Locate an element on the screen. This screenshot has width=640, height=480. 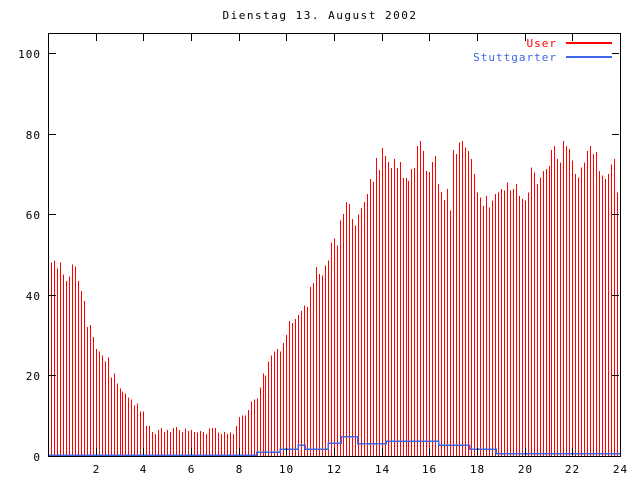
svg-text: 4 is located at coordinates (144, 469).